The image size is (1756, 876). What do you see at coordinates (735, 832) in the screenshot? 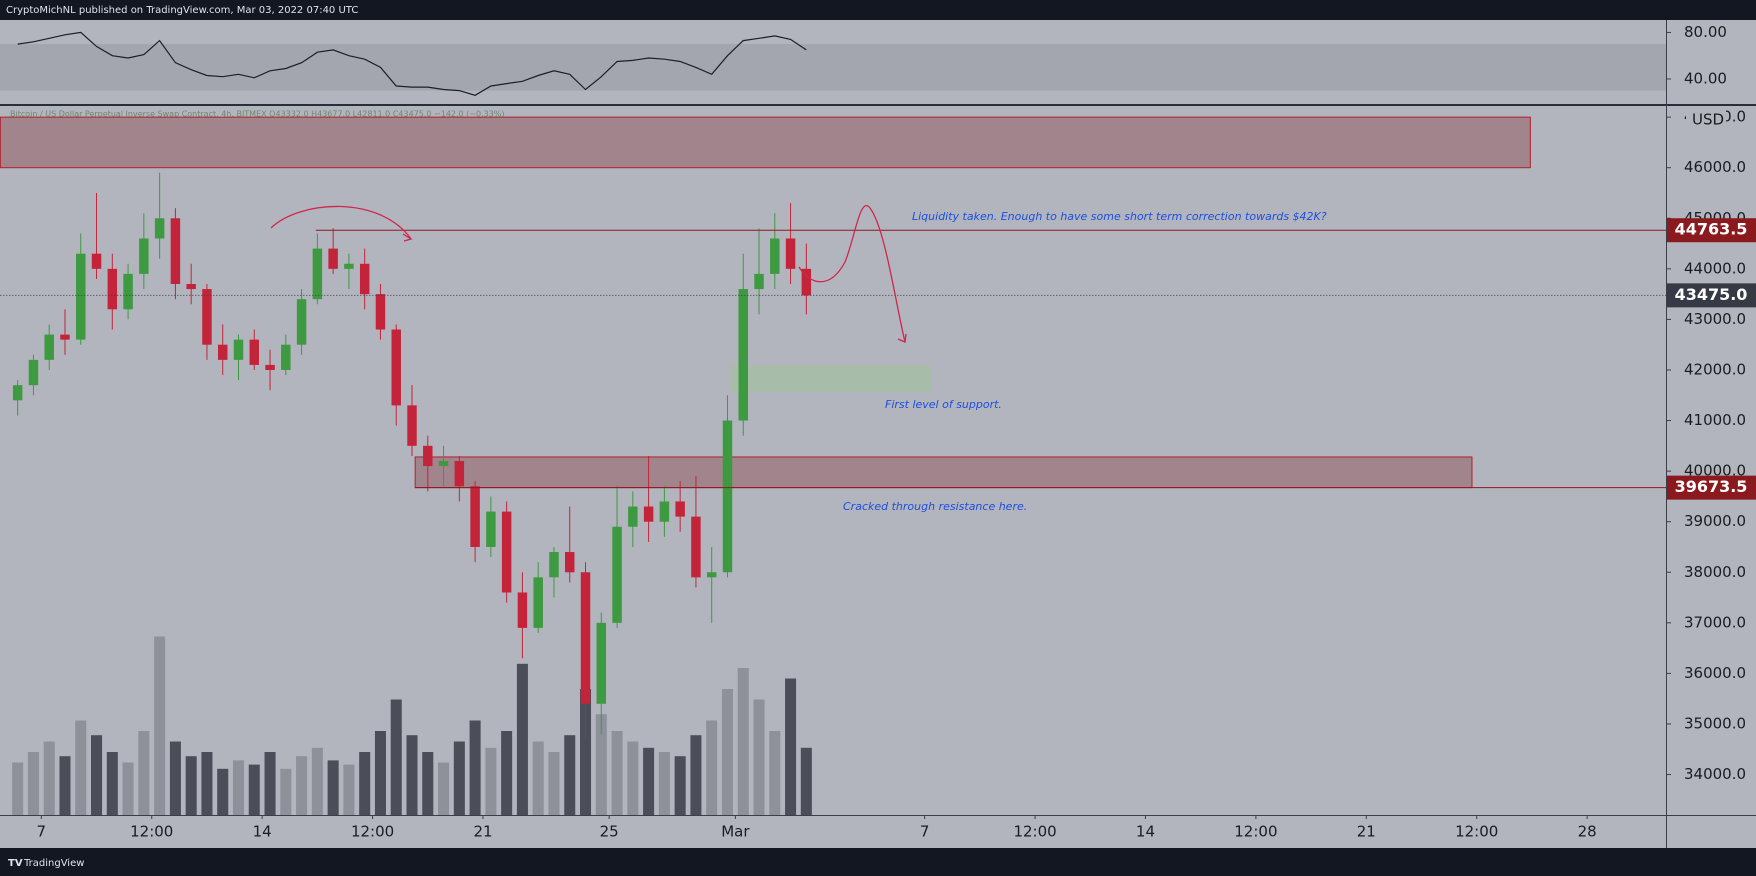
I see `x-tick-label: Mar` at bounding box center [735, 832].